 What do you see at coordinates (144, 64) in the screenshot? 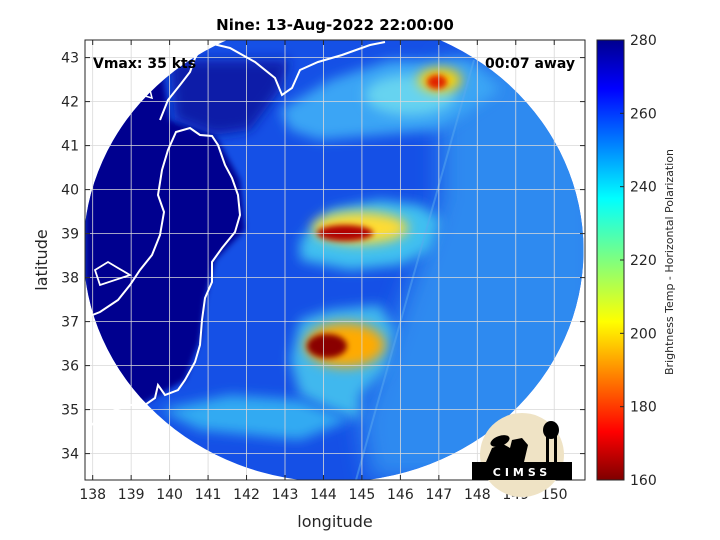
I see `vmax-annotation: Vmax: 35 kts` at bounding box center [144, 64].